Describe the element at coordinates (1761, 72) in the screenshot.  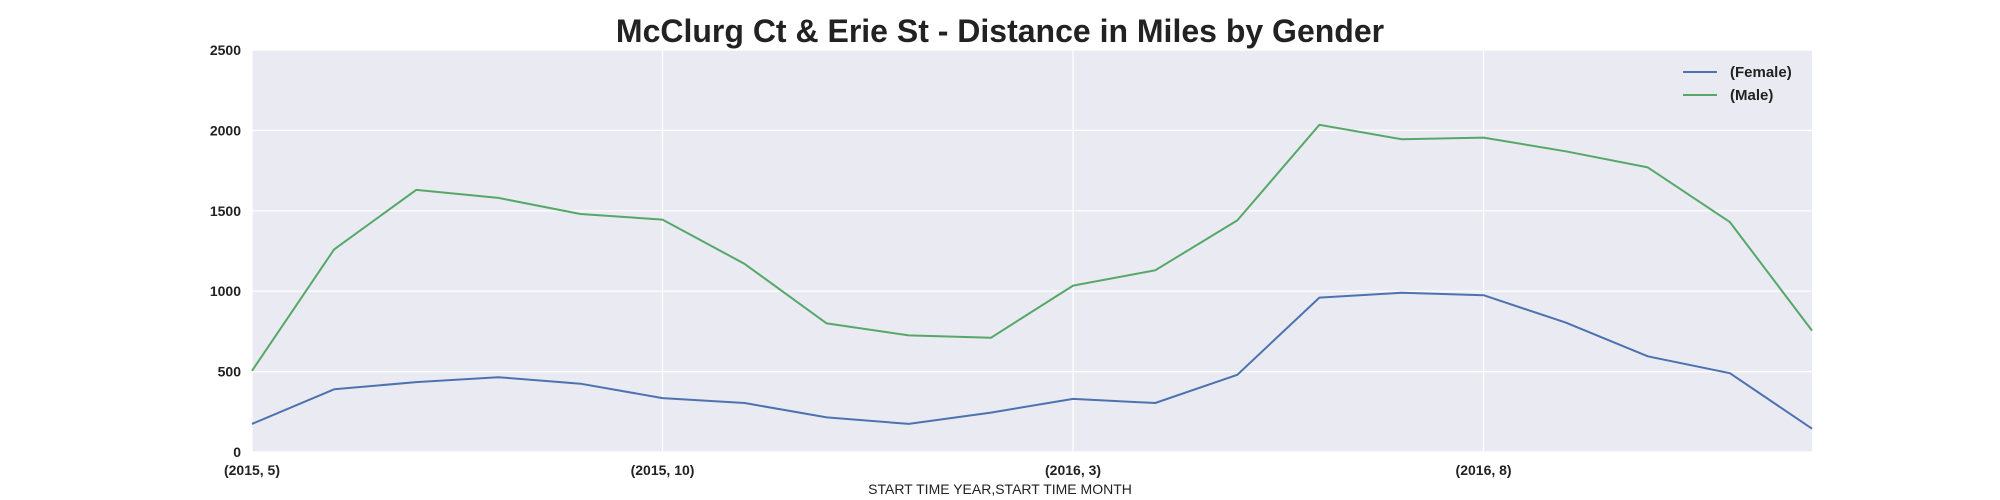
I see `legend-label: (Female)` at that location.